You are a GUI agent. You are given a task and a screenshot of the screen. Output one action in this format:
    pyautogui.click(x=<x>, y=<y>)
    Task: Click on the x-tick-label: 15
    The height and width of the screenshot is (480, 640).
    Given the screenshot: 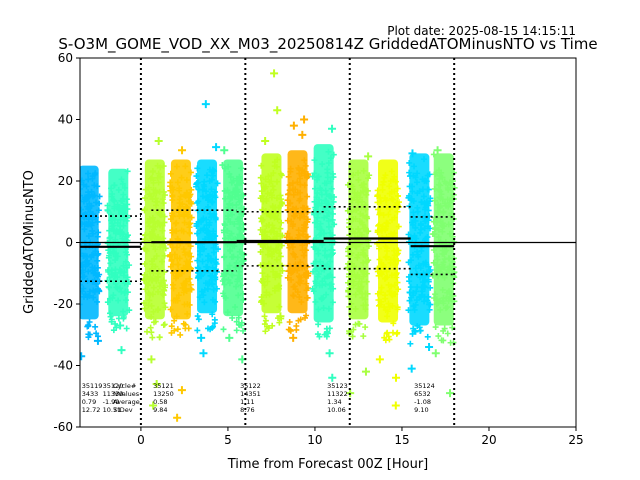 What is the action you would take?
    pyautogui.click(x=401, y=440)
    